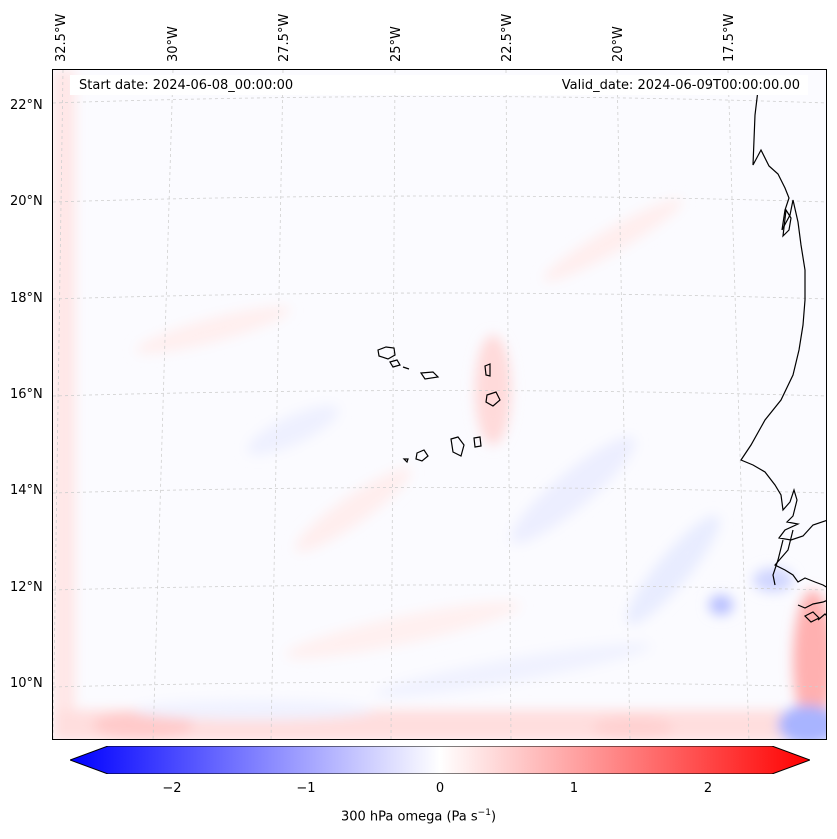 The height and width of the screenshot is (839, 837). I want to click on colorbar-tick-label: −1, so click(306, 788).